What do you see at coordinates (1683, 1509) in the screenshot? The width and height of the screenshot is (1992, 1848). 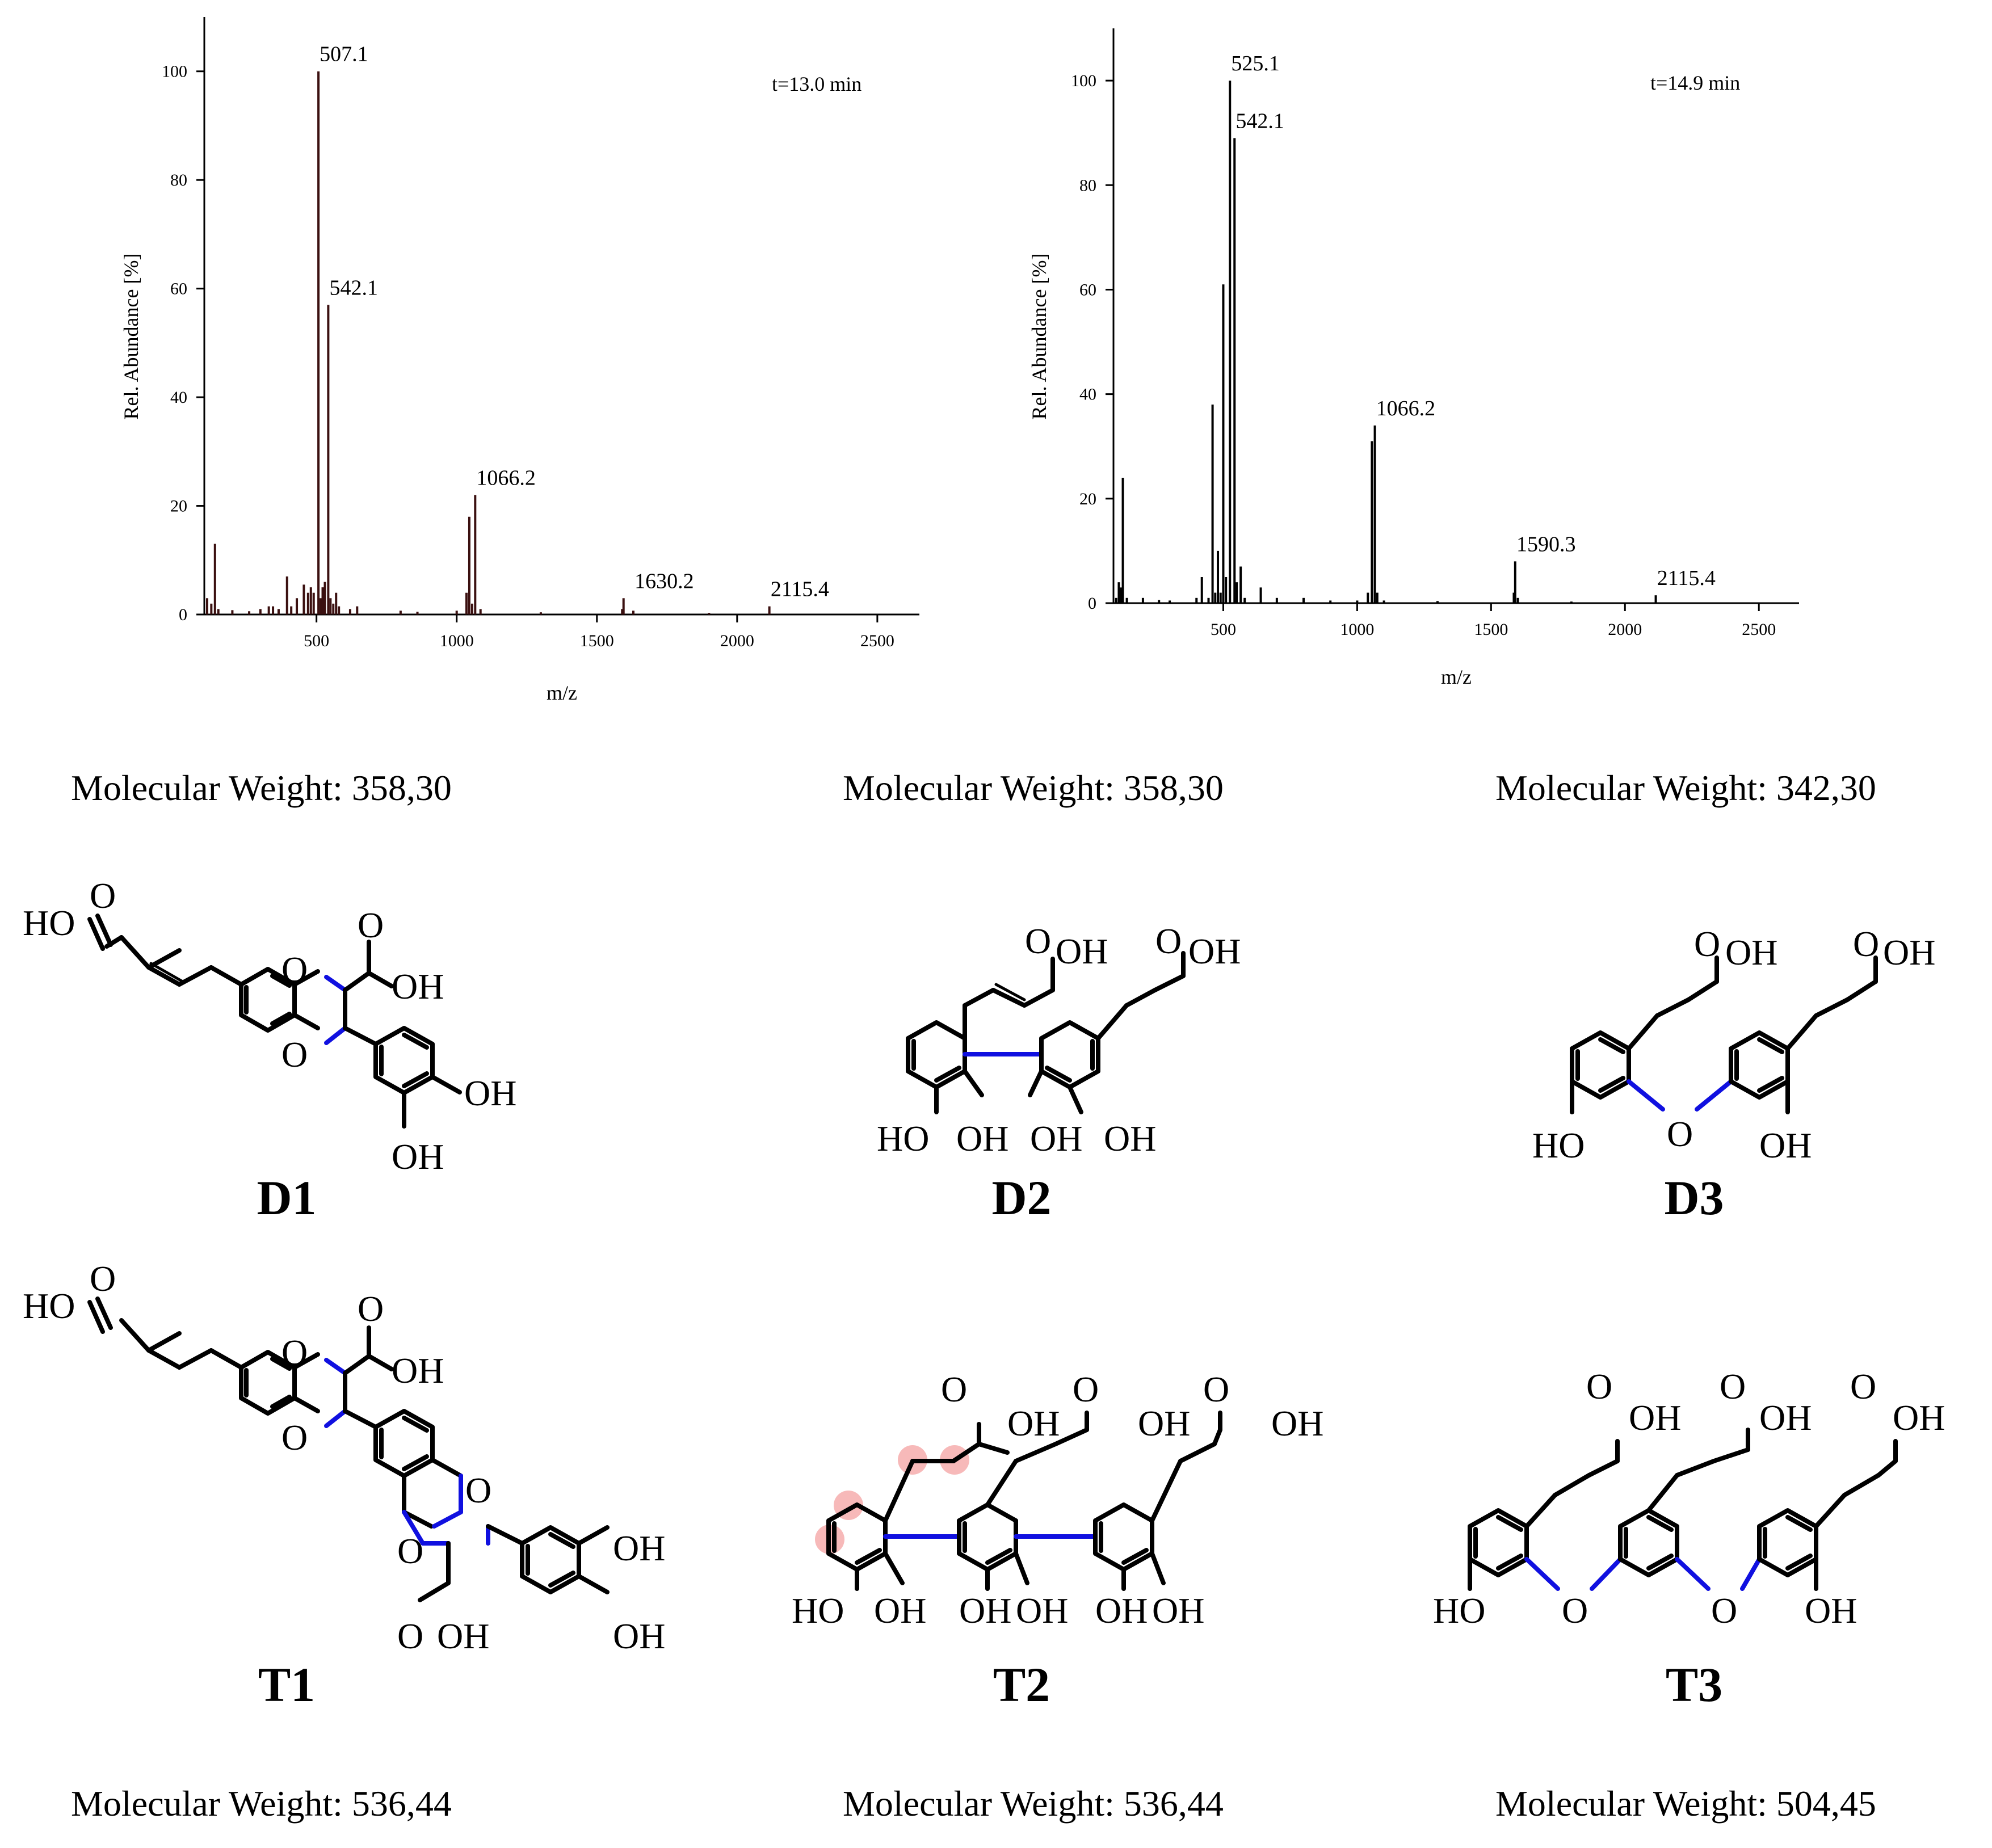 I see `structure-t3` at bounding box center [1683, 1509].